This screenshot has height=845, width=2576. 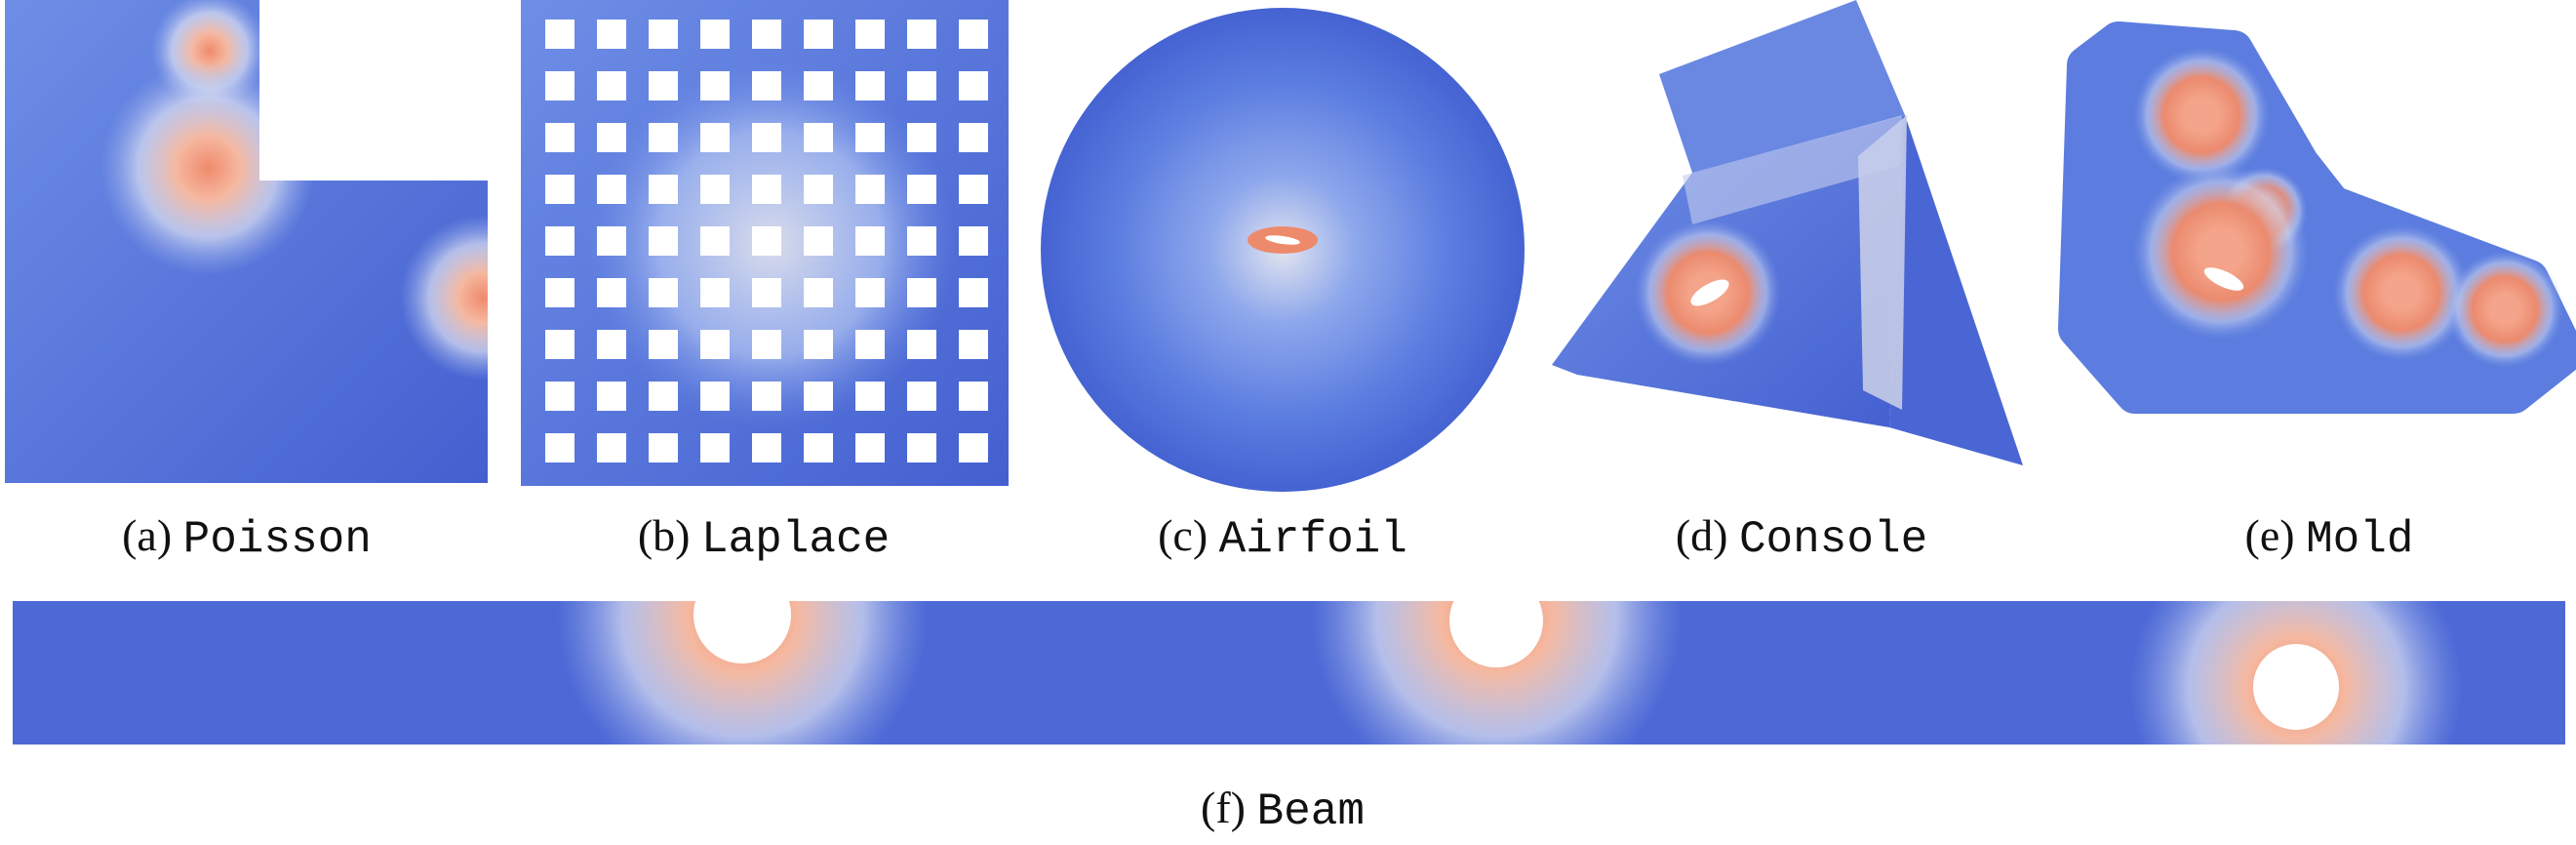 I want to click on laplace-mesh, so click(x=765, y=243).